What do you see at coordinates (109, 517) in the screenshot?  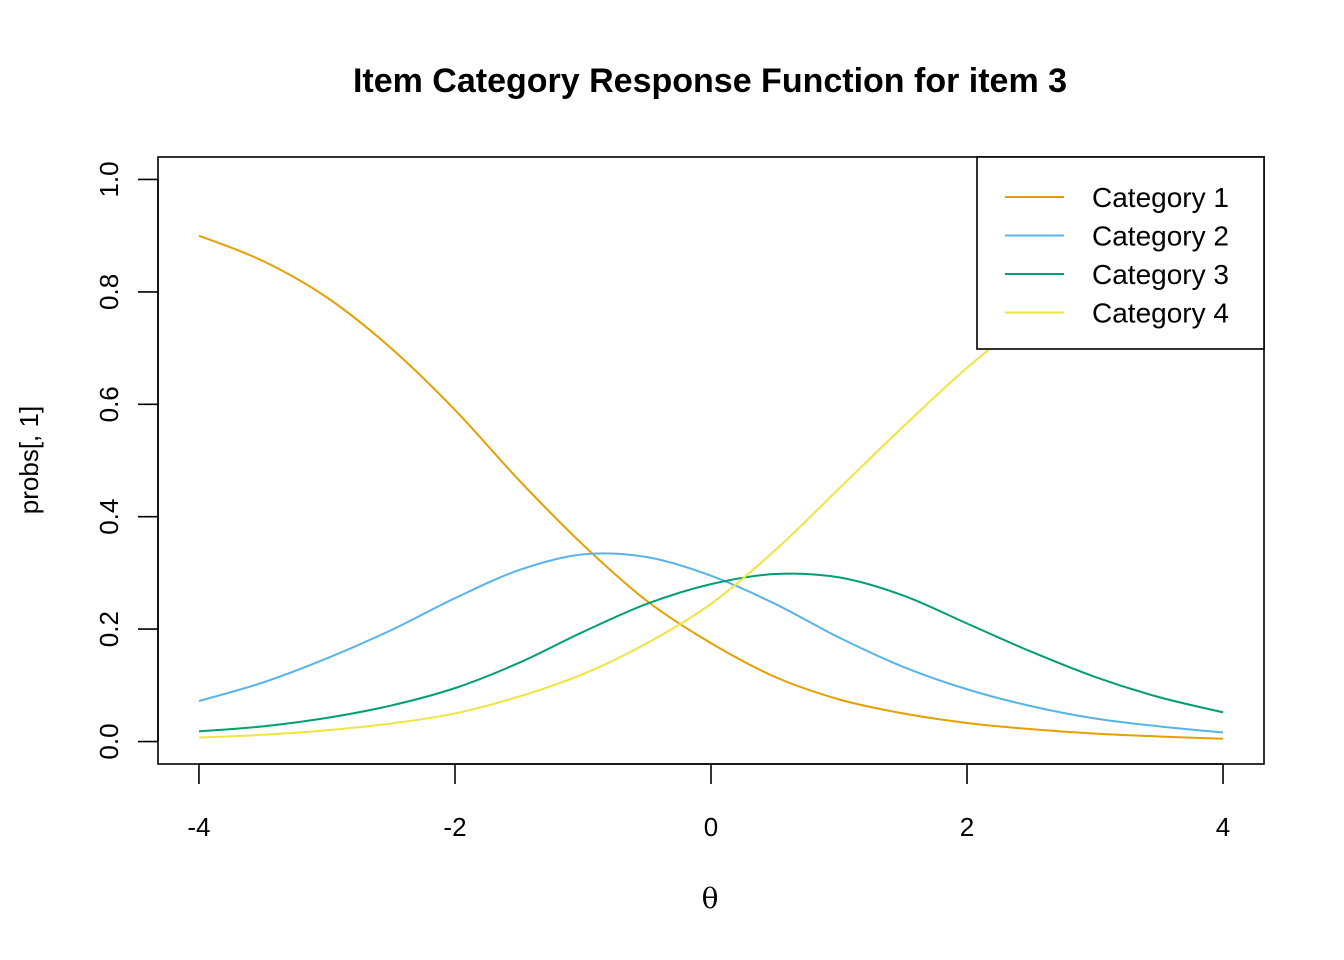 I see `y-tick-label: 0.4` at bounding box center [109, 517].